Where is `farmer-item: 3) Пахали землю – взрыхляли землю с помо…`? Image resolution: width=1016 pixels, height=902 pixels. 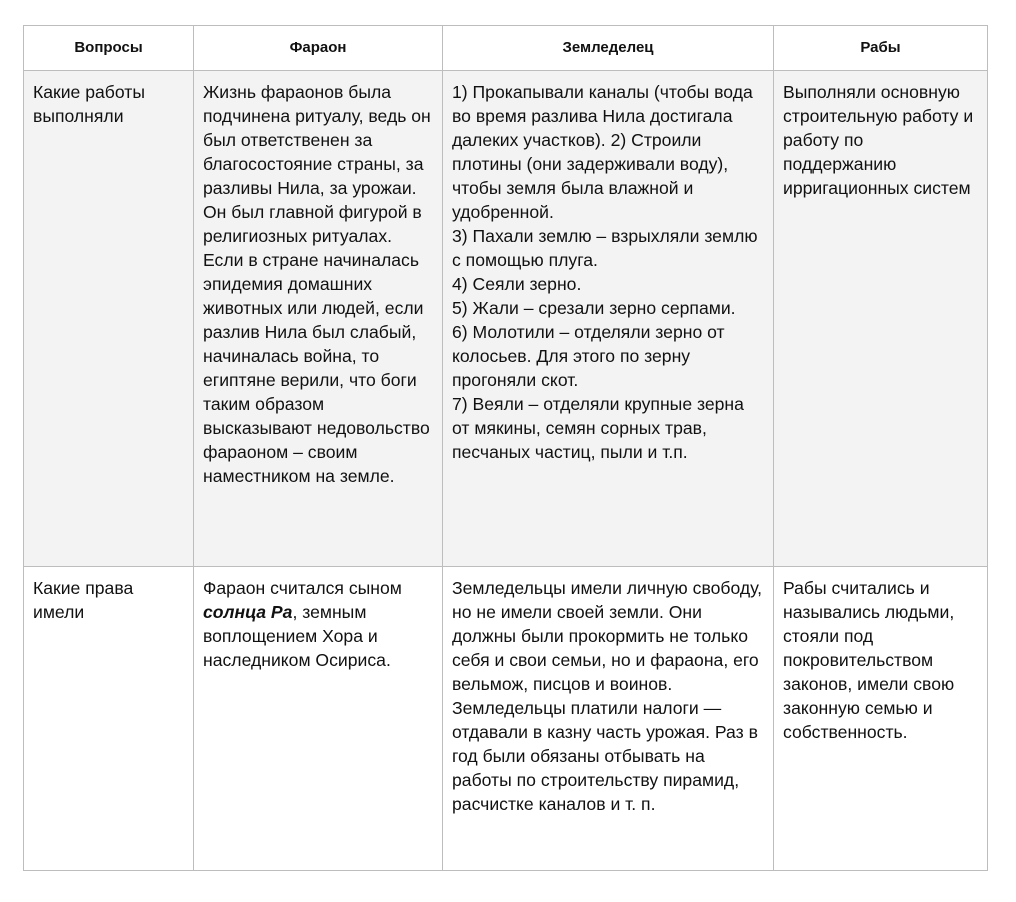 farmer-item: 3) Пахали землю – взрыхляли землю с помо… is located at coordinates (605, 248).